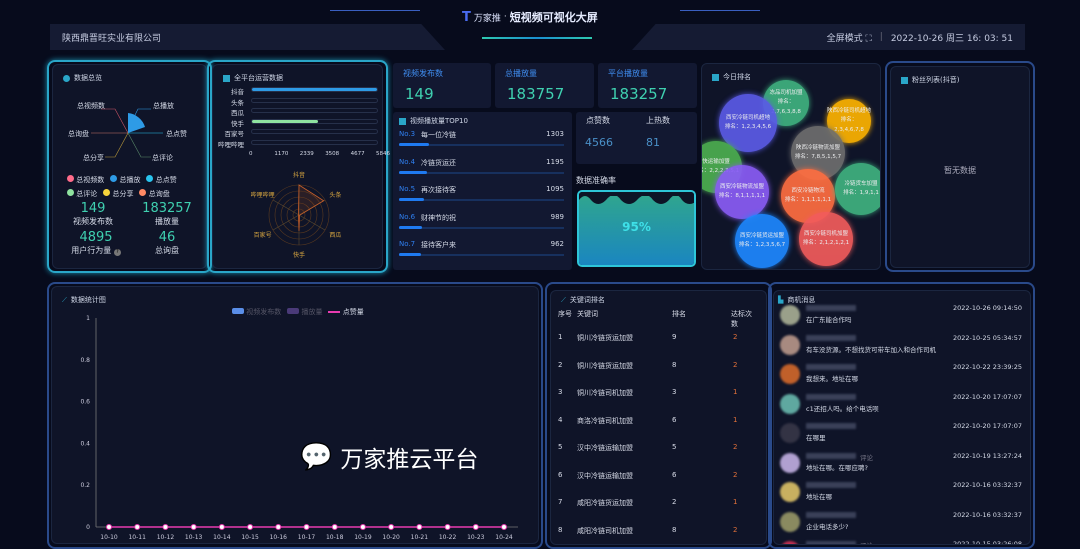  Describe the element at coordinates (657, 476) in the screenshot. I see `table-row: 6 汉中冷链运输加盟 6 2` at that location.